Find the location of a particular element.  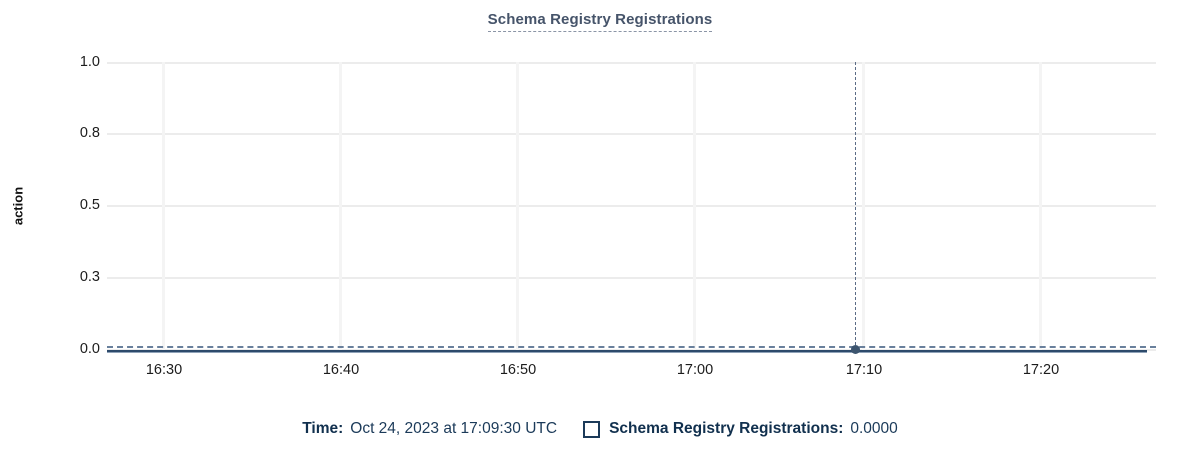

tooltip-time: Time: Oct 24, 2023 at 17:09:30 UTC is located at coordinates (429, 429).